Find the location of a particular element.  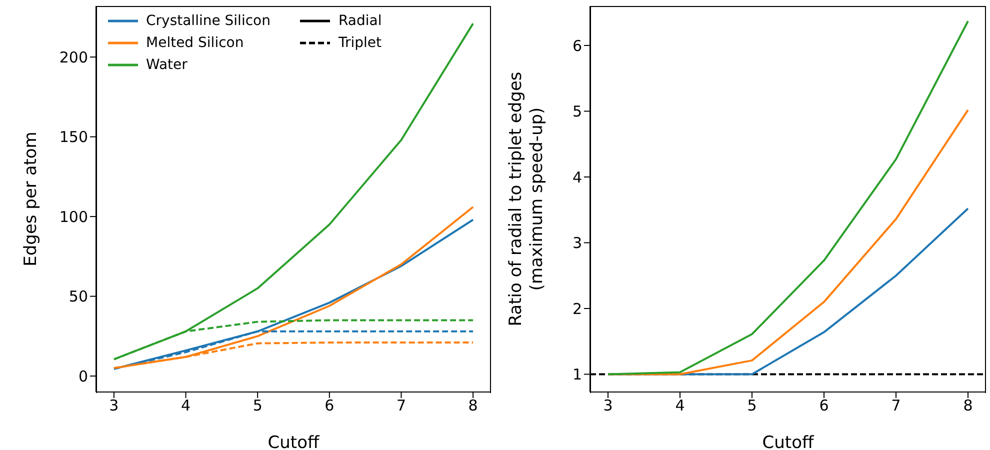

y-axis-title: Ratio of radial to triplet edges (maximum speed-up) is located at coordinates (526, 199).